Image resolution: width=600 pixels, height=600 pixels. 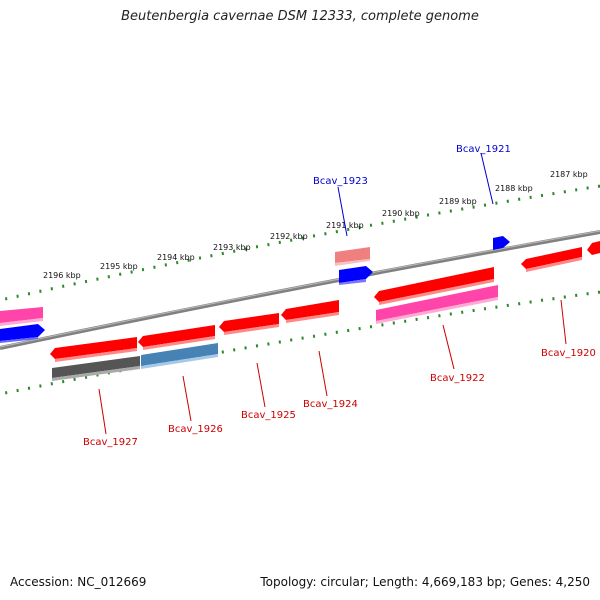 What do you see at coordinates (434, 286) in the screenshot?
I see `gene-bcav-1922-red` at bounding box center [434, 286].